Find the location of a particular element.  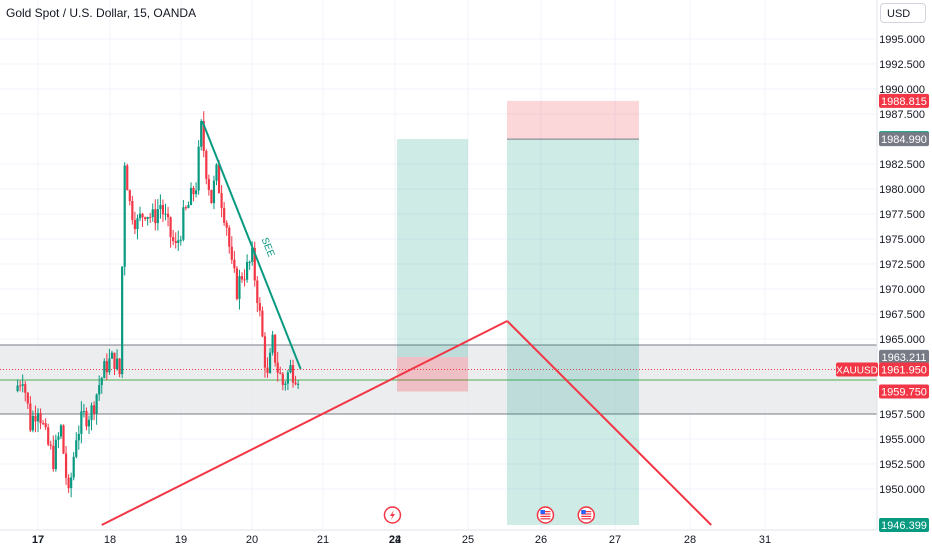

price-label-text: 1963.211 is located at coordinates (903, 358).